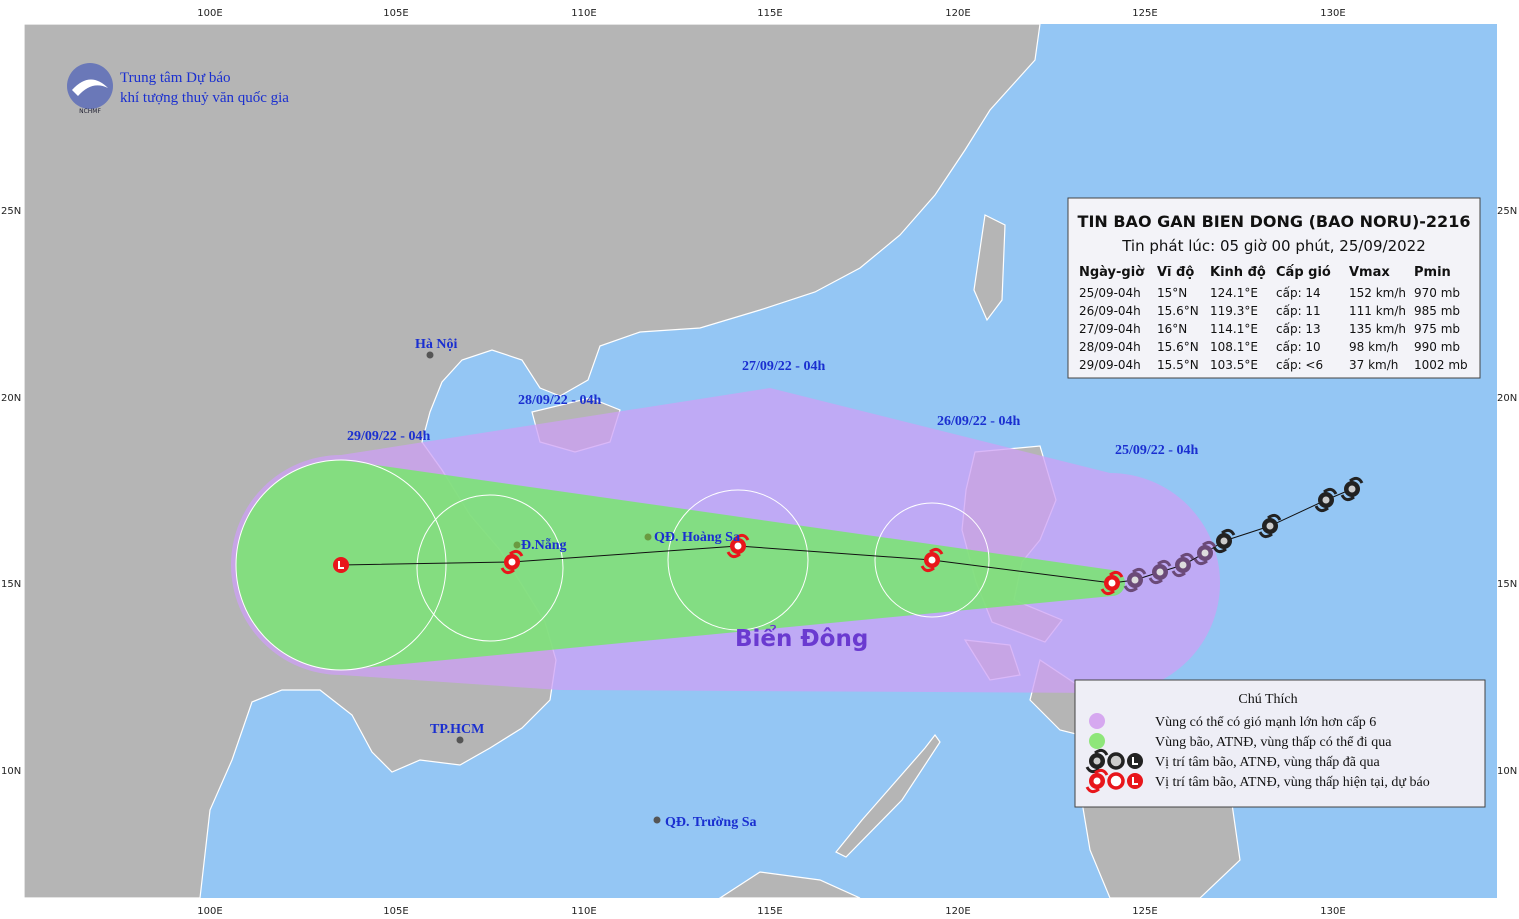 Image resolution: width=1519 pixels, height=919 pixels. Describe the element at coordinates (1298, 347) in the screenshot. I see `table-cell: cấp: 10` at that location.